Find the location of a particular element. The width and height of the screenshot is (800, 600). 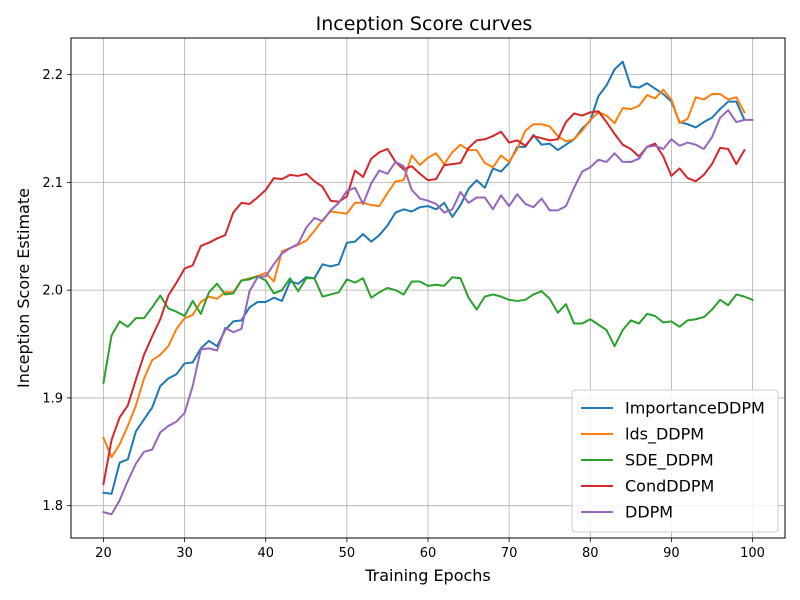

legend-label: DDPM is located at coordinates (649, 512).